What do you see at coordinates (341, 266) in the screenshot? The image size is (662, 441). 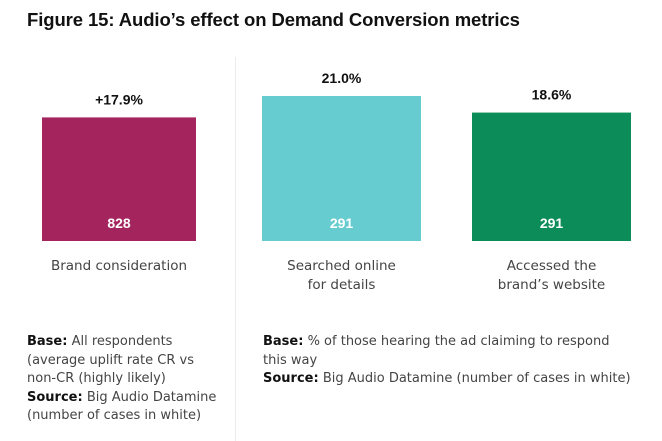 I see `category-label: Searched online` at bounding box center [341, 266].